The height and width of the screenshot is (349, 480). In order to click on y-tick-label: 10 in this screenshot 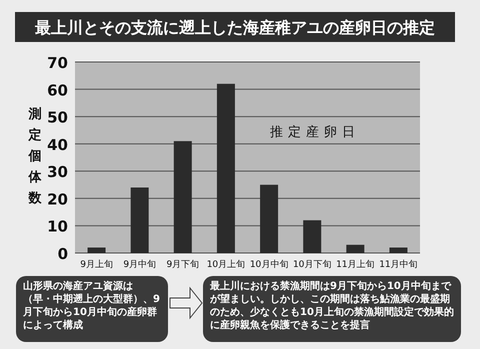, I will do `click(57, 227)`.